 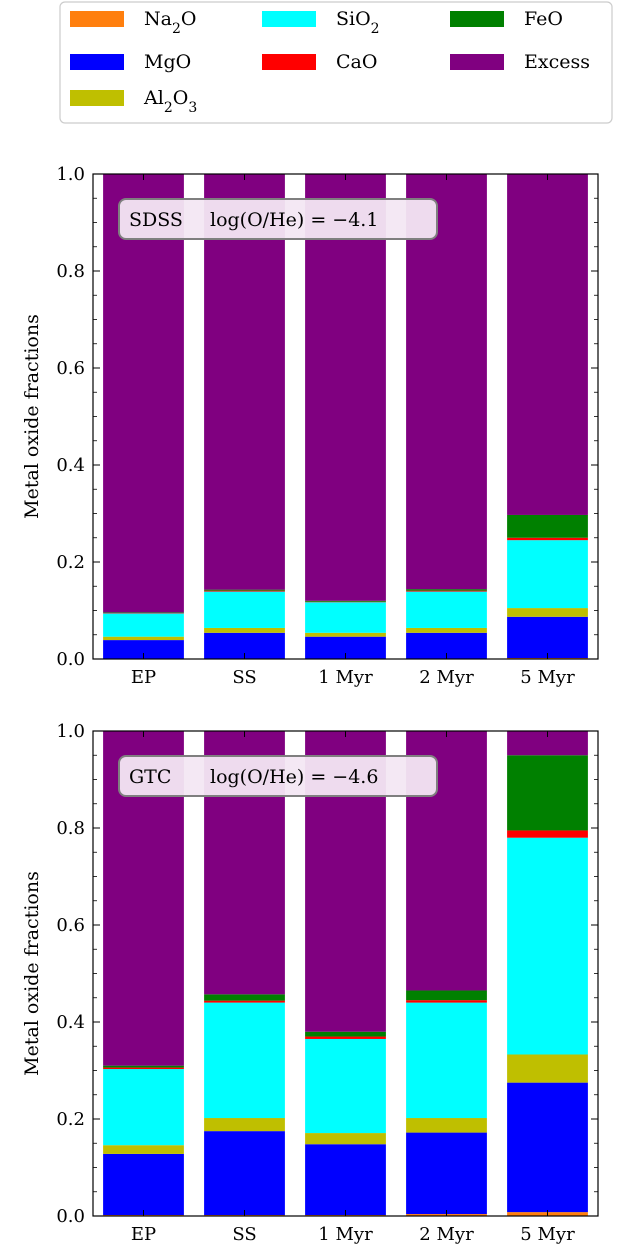 I want to click on bar-cao-ep, so click(x=143, y=1068).